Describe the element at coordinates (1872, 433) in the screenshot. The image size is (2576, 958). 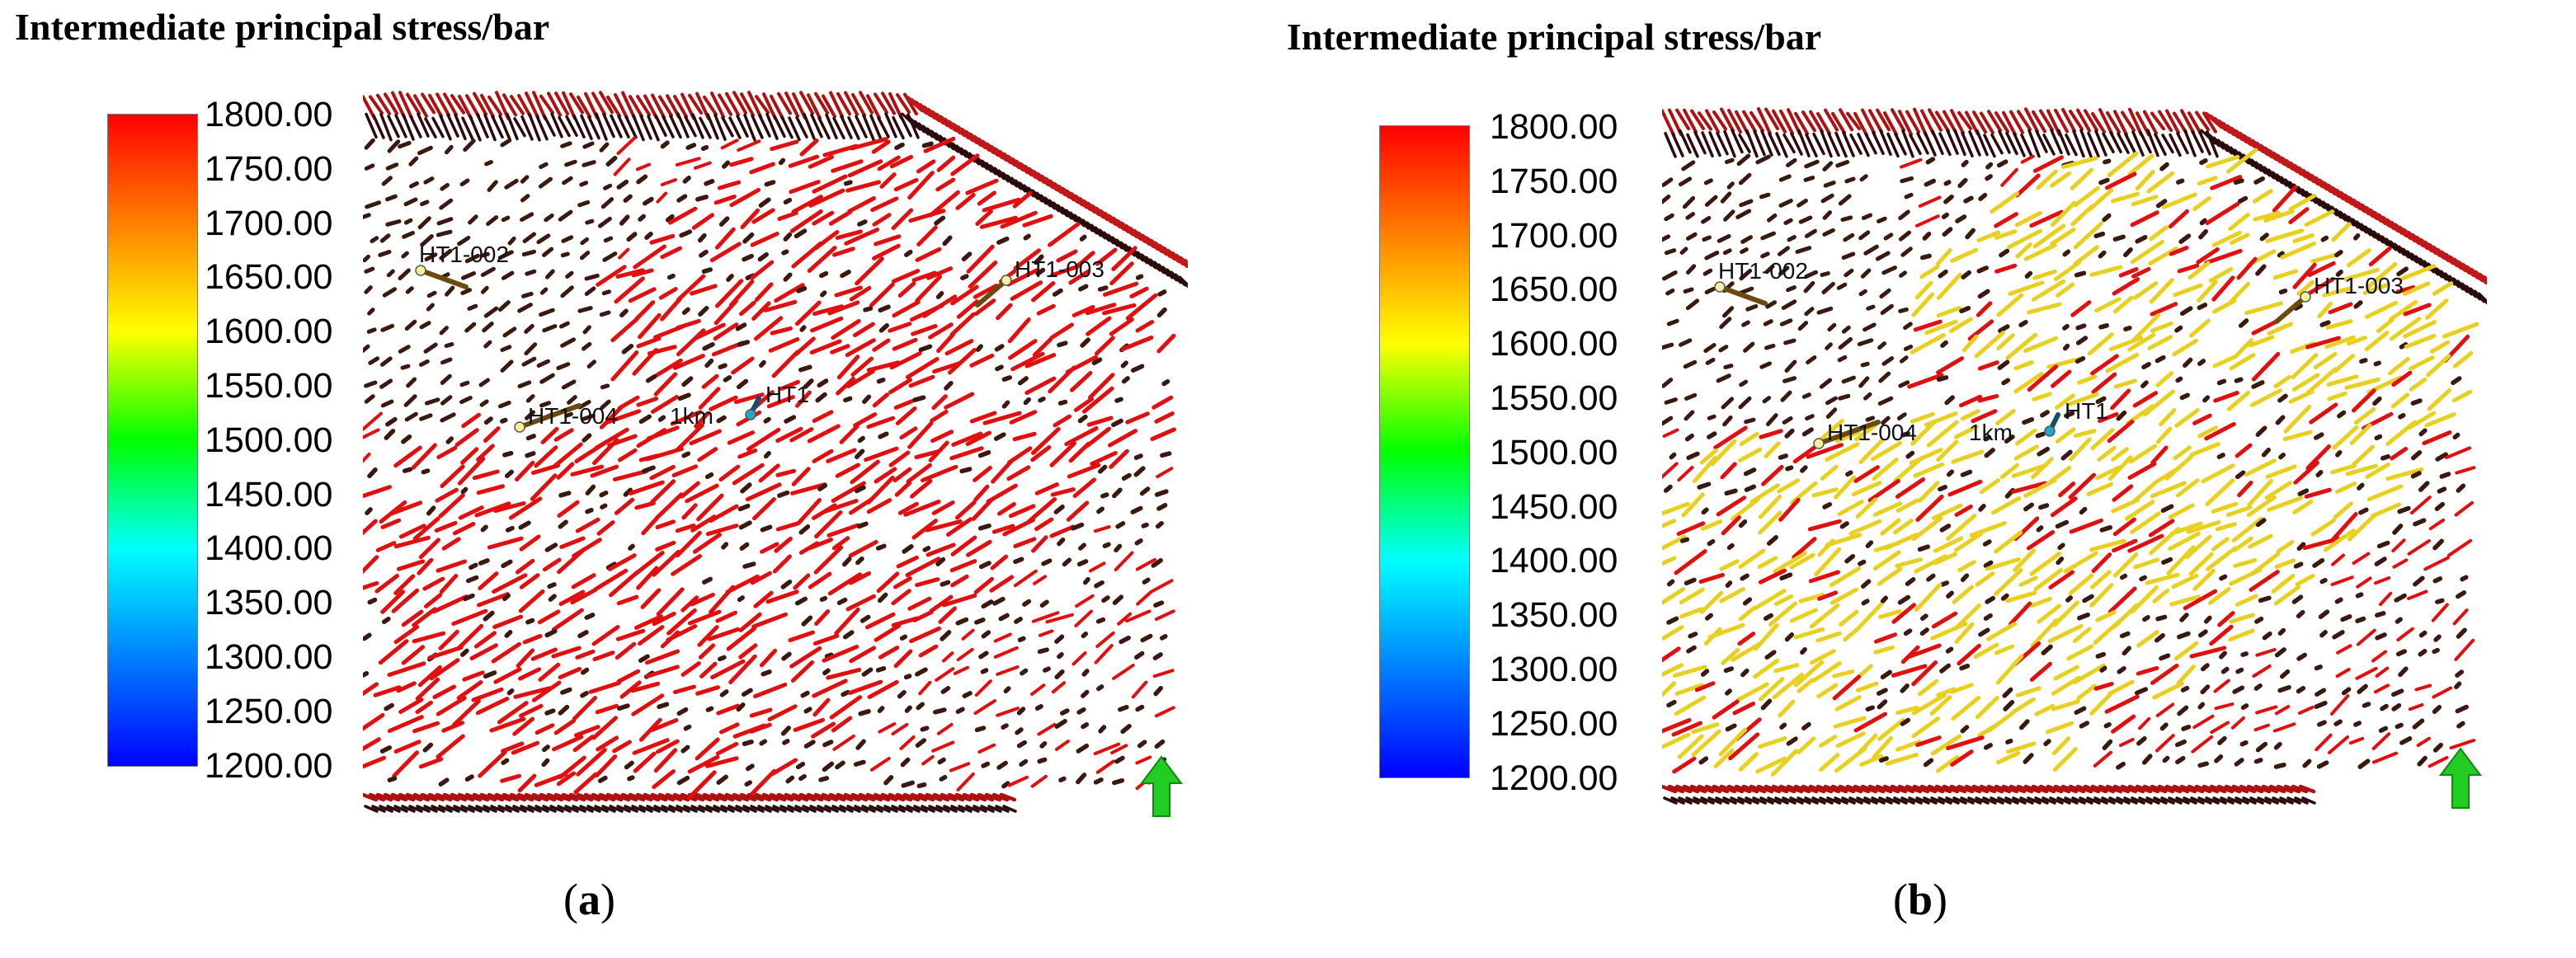
I see `well-label: HT1-004` at that location.